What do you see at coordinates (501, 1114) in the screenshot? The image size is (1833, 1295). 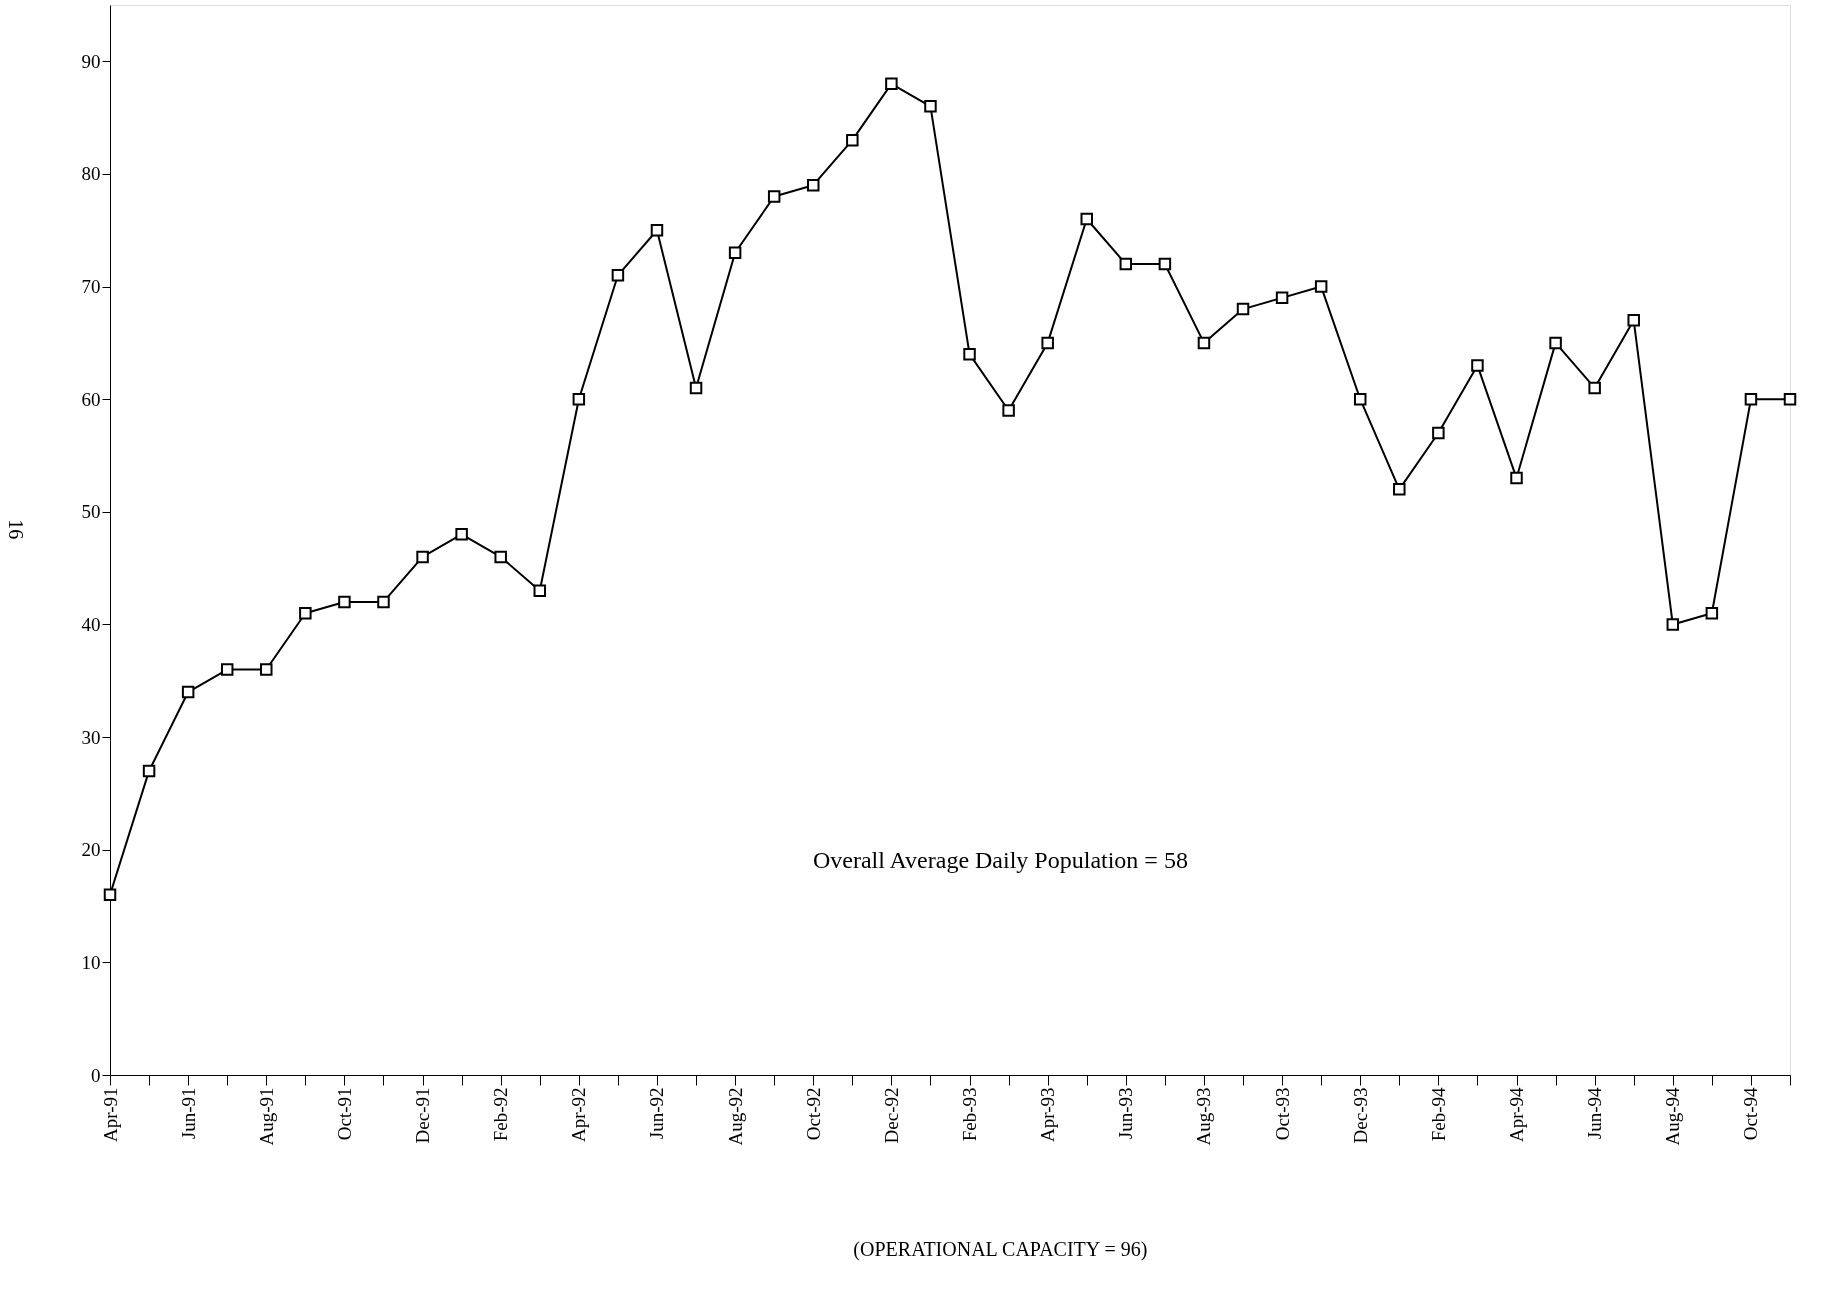 I see `x-tick-label: Feb-92` at bounding box center [501, 1114].